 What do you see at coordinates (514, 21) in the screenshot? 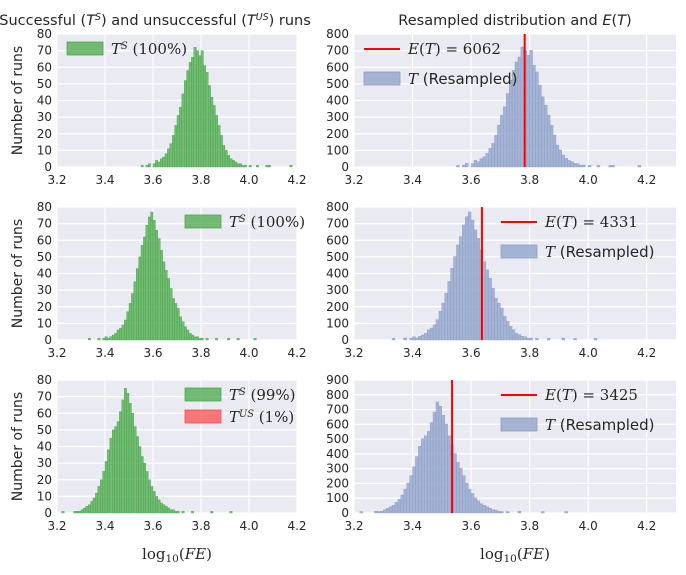
I see `panel-title: Resampled distribution and E(T)` at bounding box center [514, 21].